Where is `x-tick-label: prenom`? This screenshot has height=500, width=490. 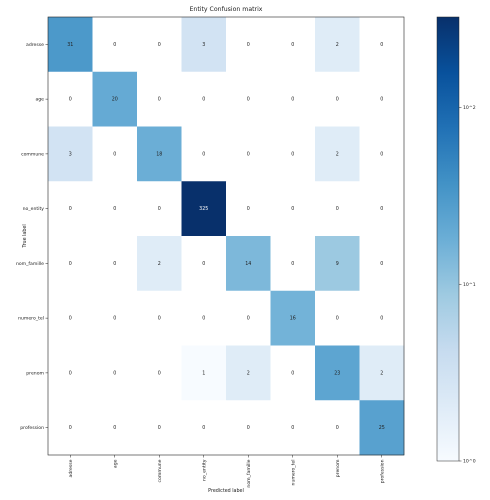
x-tick-label: prenom is located at coordinates (338, 468).